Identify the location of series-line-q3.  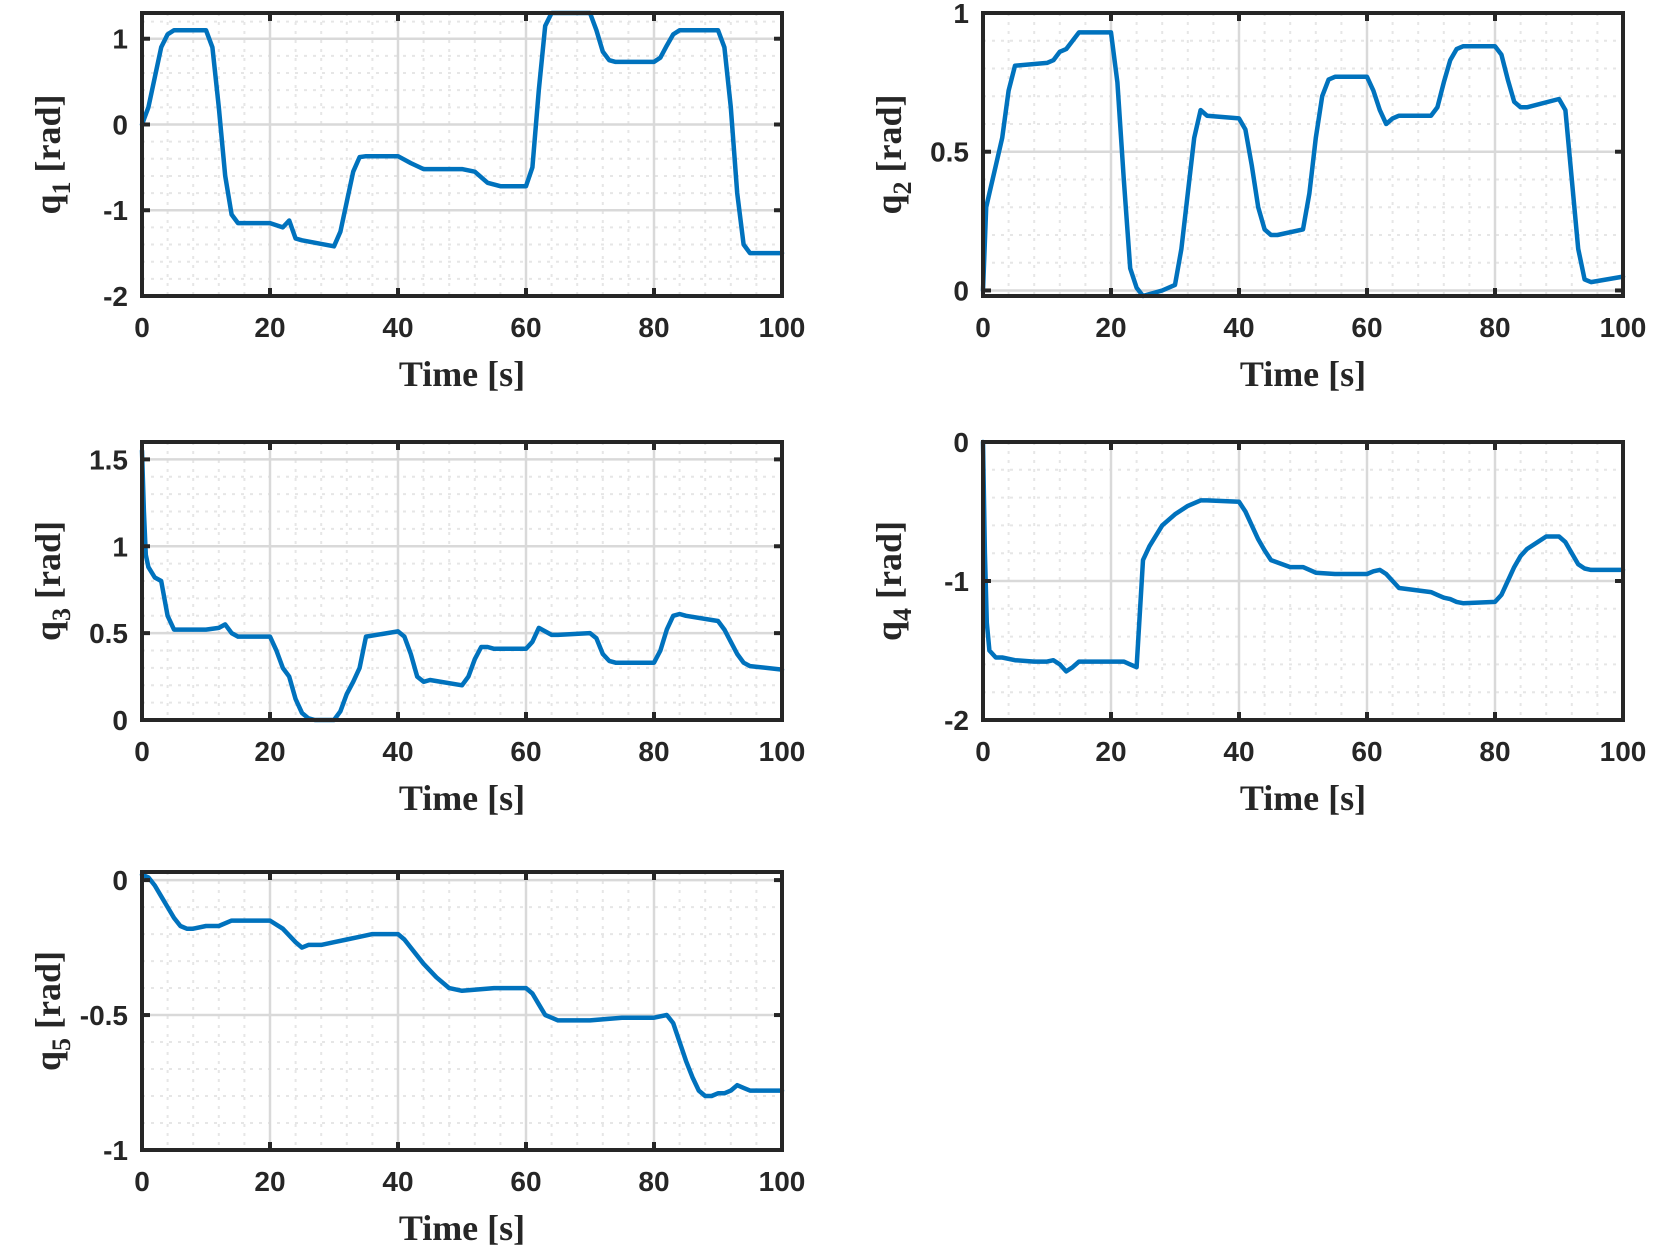
(462, 585).